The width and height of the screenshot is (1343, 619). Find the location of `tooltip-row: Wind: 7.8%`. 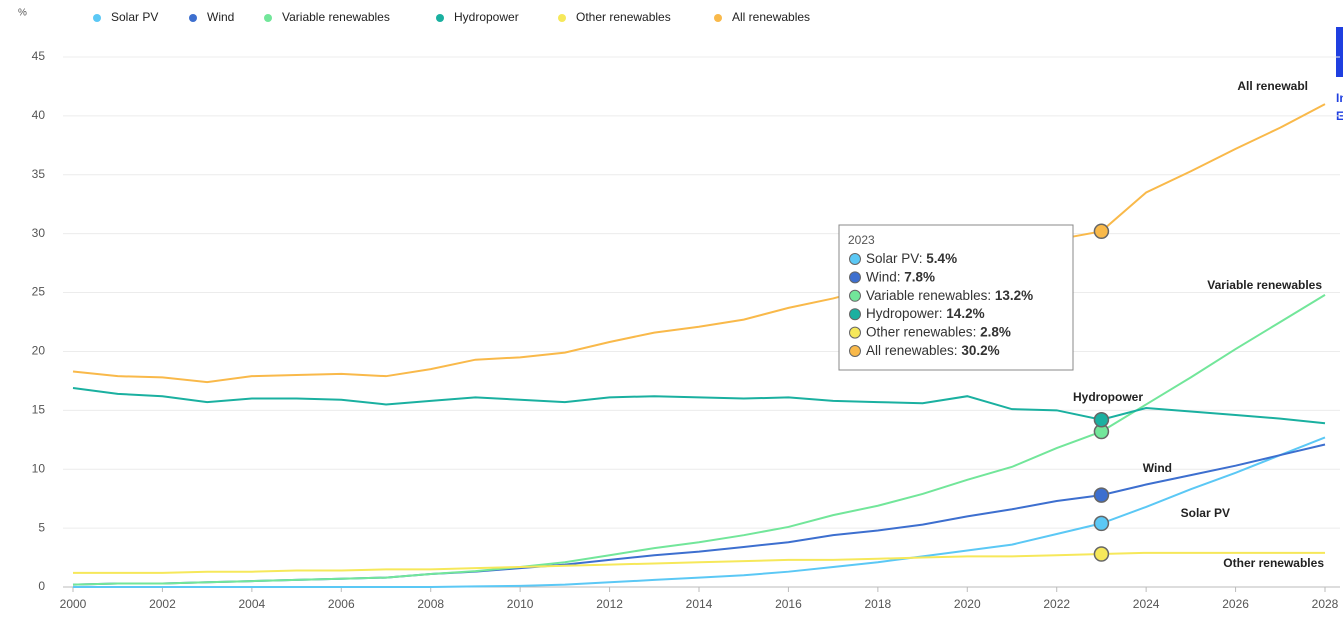

tooltip-row: Wind: 7.8% is located at coordinates (900, 276).